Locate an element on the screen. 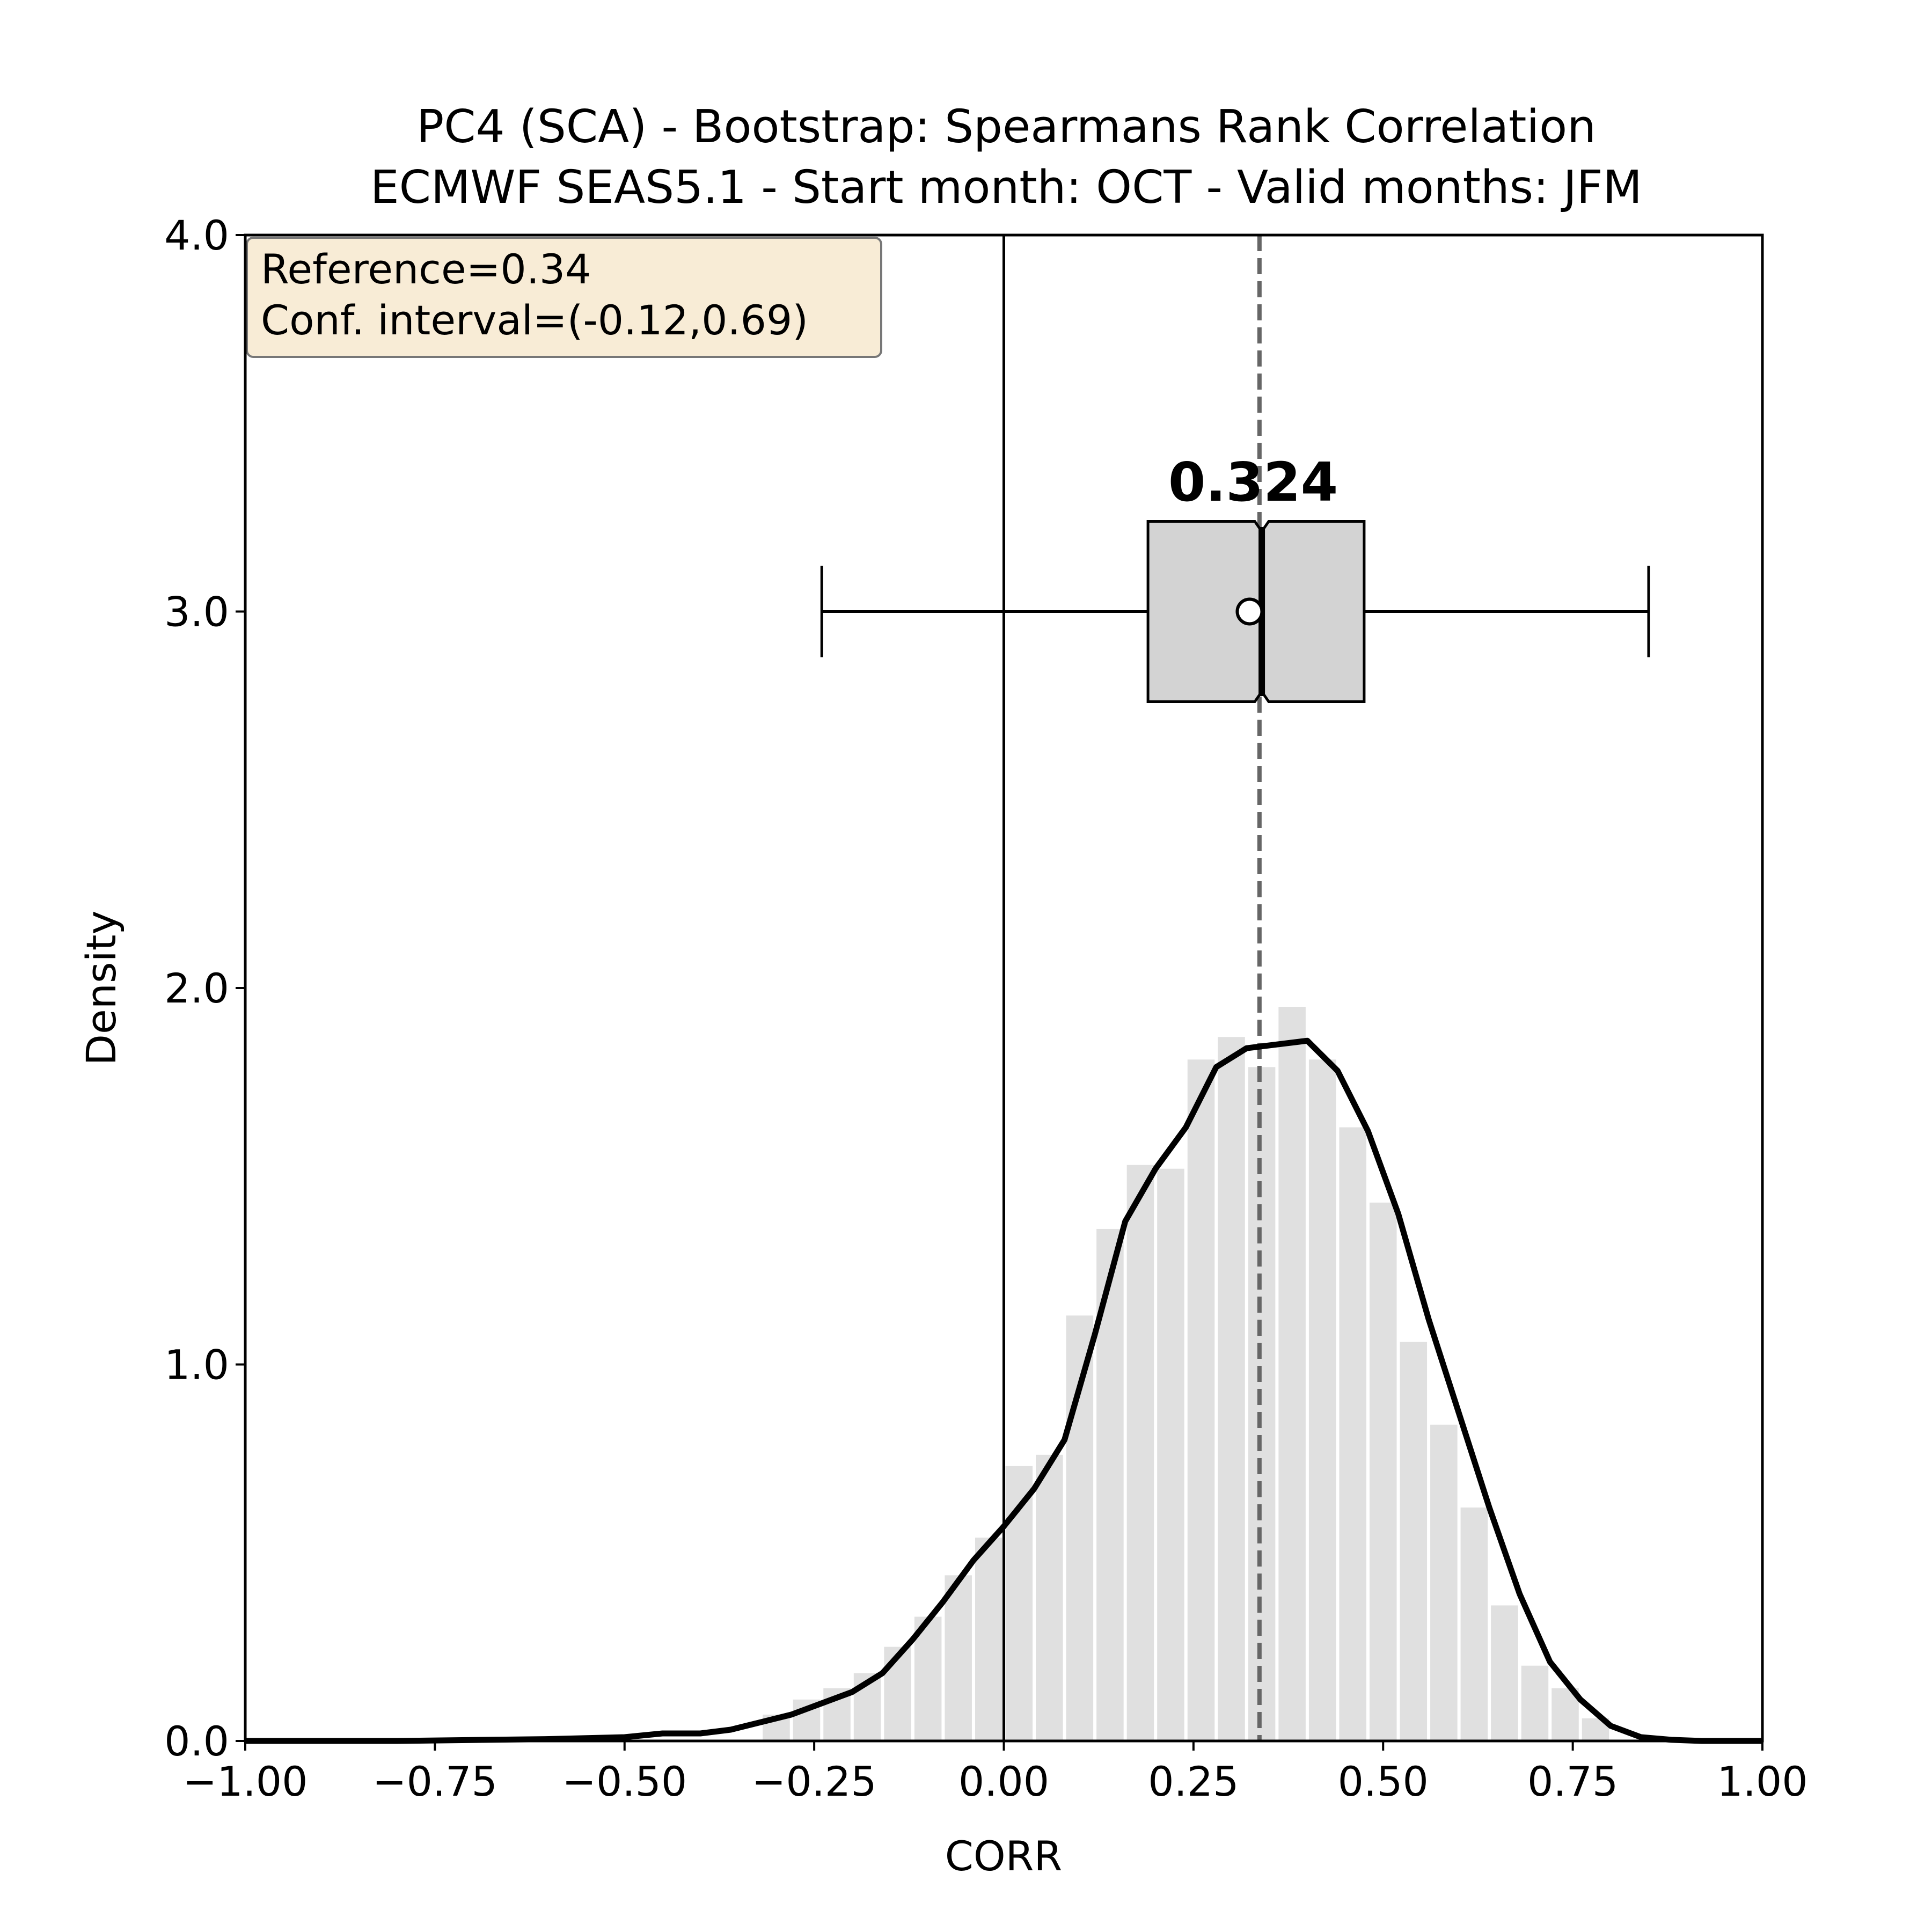 The image size is (1932, 1932). y-axis: 0.0 1.0 2.0 3.0 4.0 is located at coordinates (204, 988).